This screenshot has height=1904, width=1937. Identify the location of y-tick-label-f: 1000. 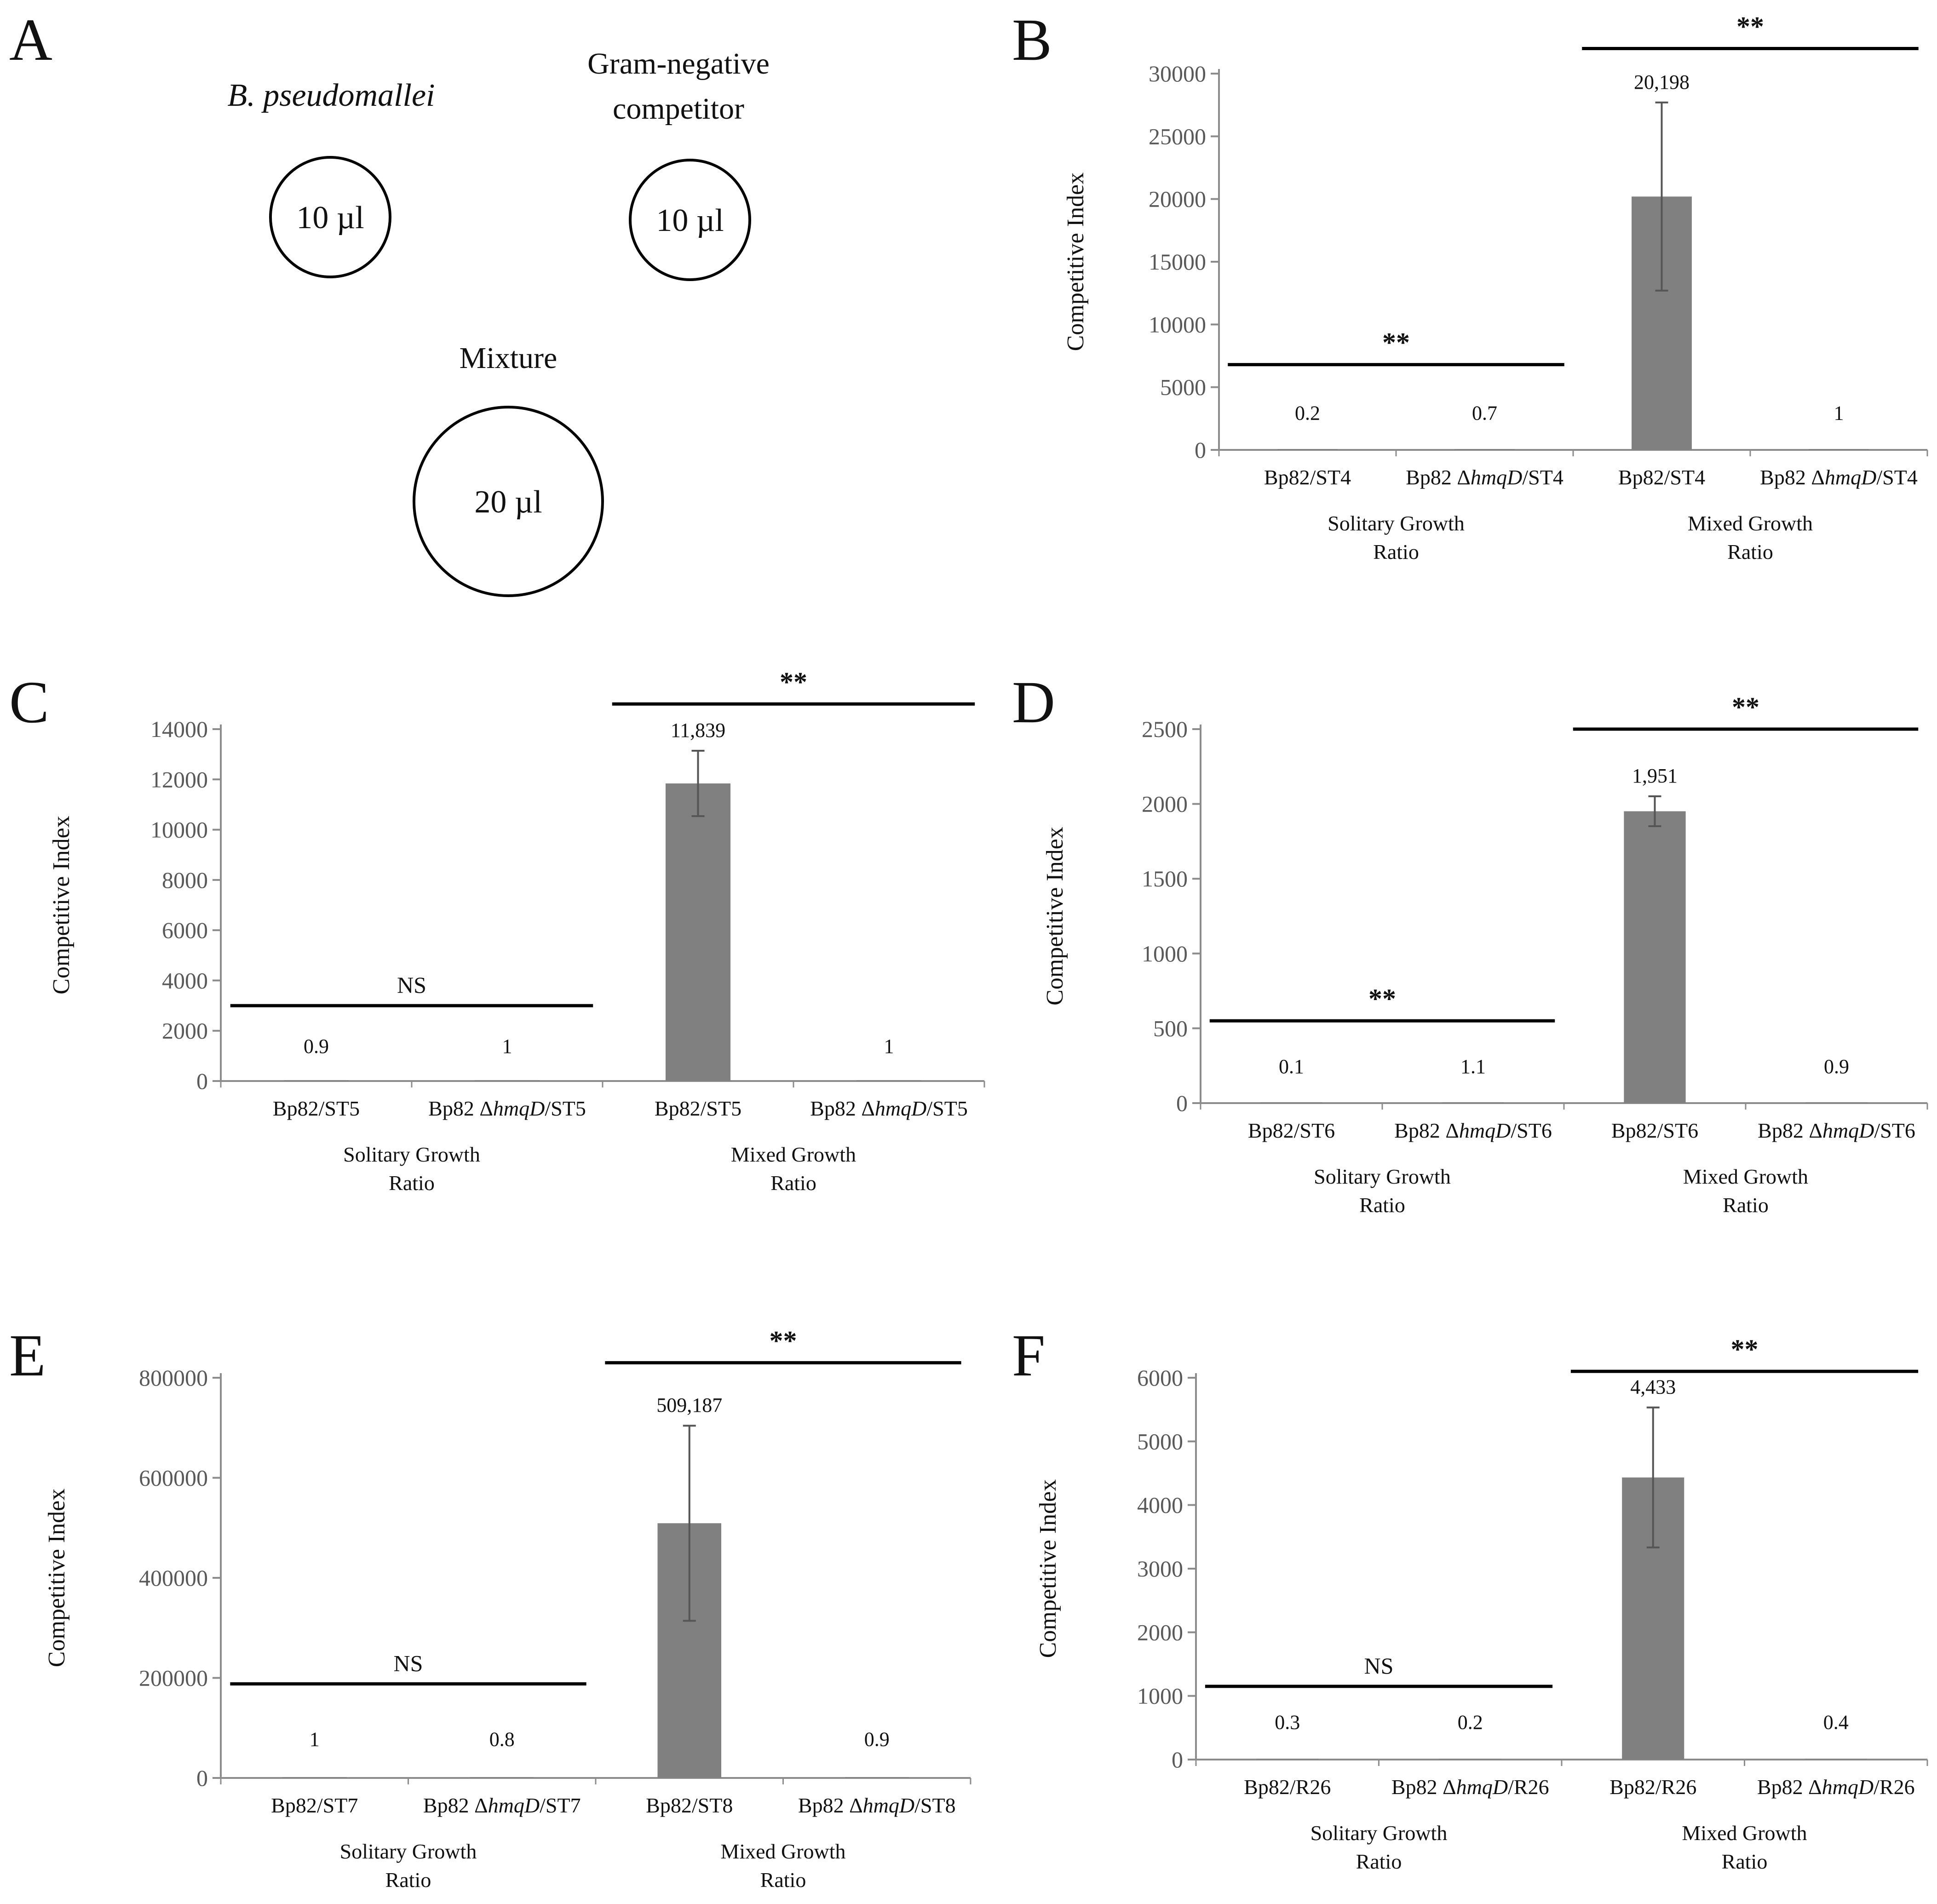
(1160, 1696).